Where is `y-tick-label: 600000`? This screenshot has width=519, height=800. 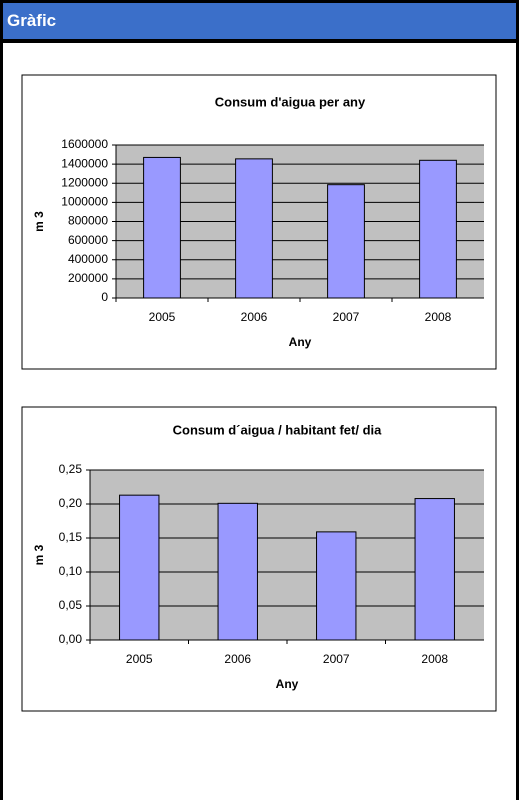 y-tick-label: 600000 is located at coordinates (88, 240).